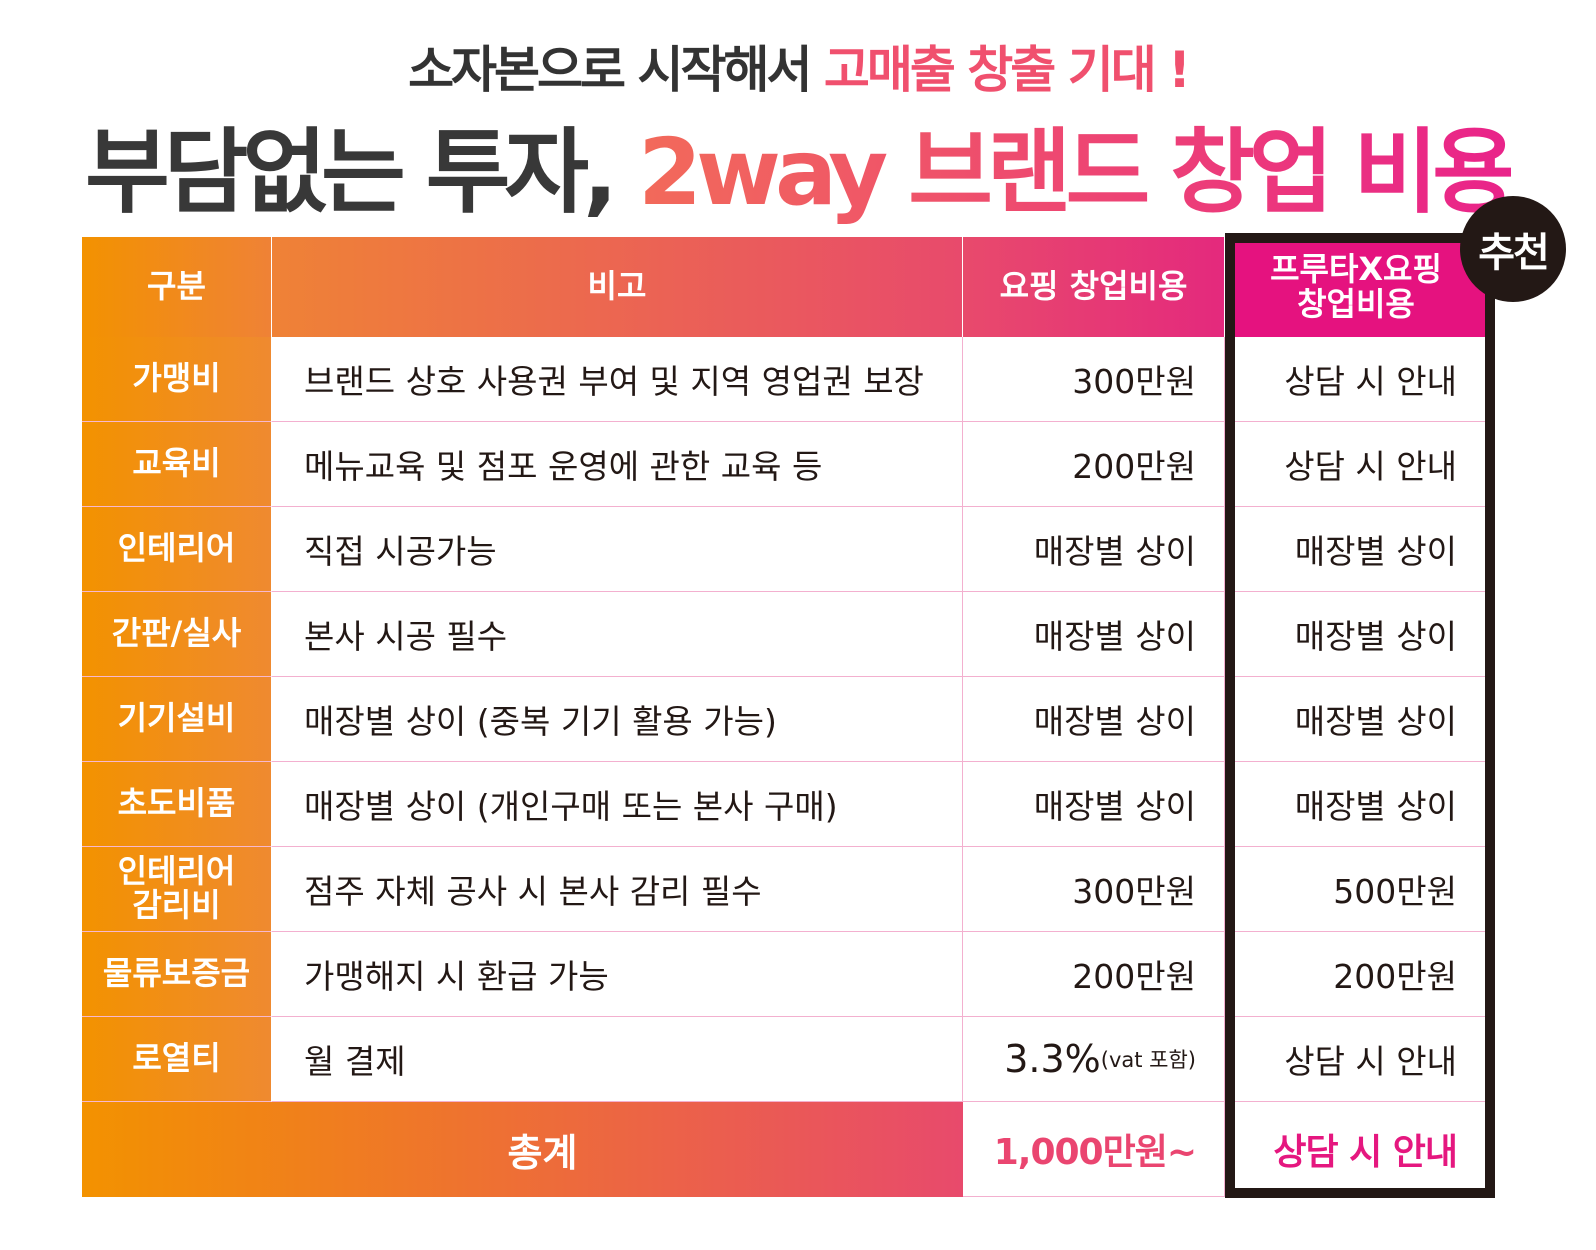  Describe the element at coordinates (617, 974) in the screenshot. I see `row-note: 가맹해지 시 환급 가능` at that location.